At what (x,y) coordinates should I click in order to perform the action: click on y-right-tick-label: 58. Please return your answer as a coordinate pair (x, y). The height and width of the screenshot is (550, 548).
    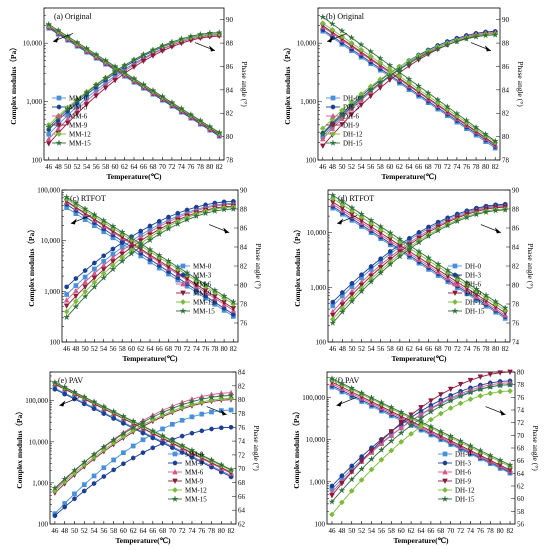
    Looking at the image, I should click on (521, 512).